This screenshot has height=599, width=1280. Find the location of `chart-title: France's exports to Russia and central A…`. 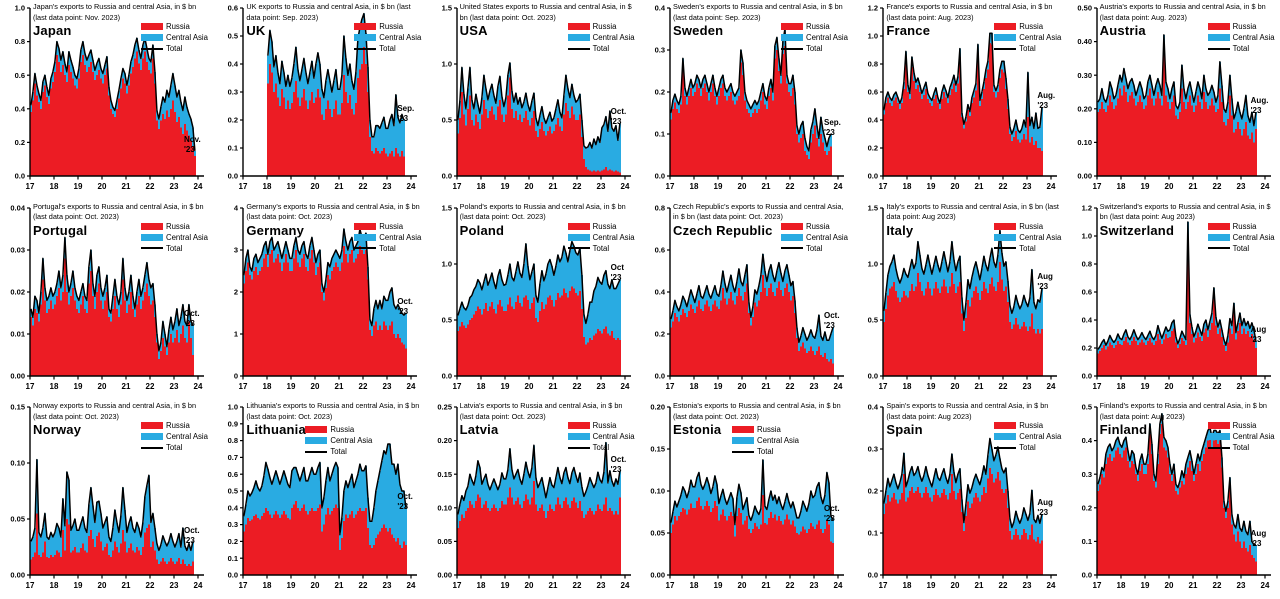

chart-title: France's exports to Russia and central A… is located at coordinates (969, 12).